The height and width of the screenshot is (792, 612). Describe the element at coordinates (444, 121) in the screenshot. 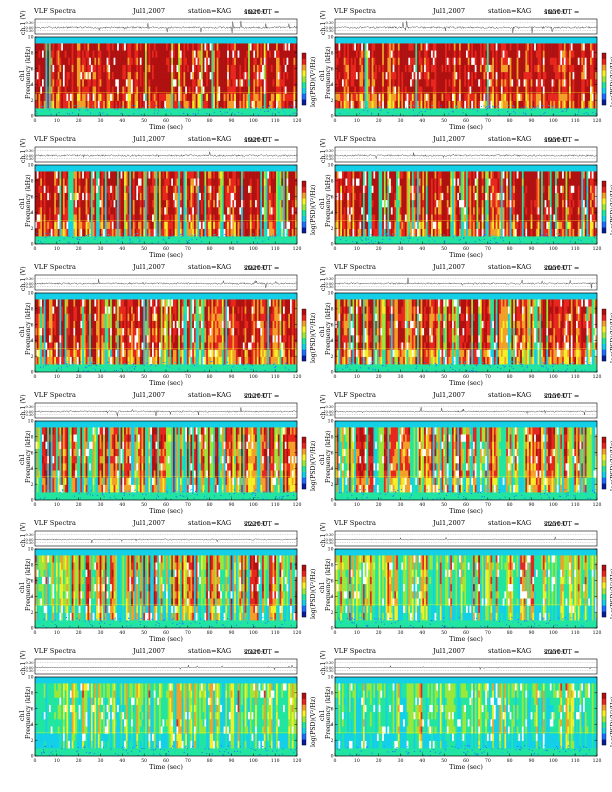

I see `x-tick-label: 50` at that location.